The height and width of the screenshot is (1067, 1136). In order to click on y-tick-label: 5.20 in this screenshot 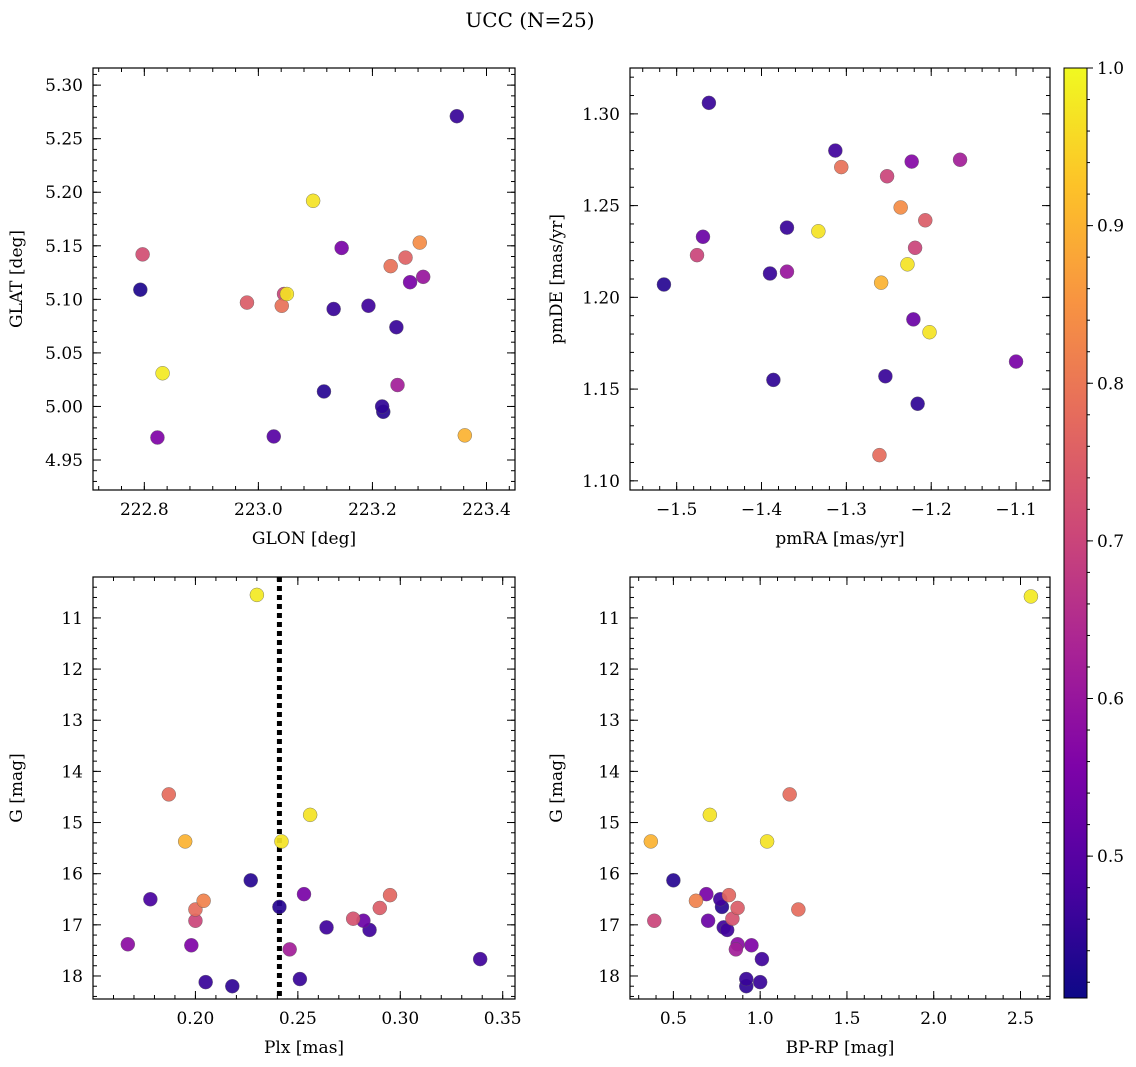, I will do `click(64, 193)`.